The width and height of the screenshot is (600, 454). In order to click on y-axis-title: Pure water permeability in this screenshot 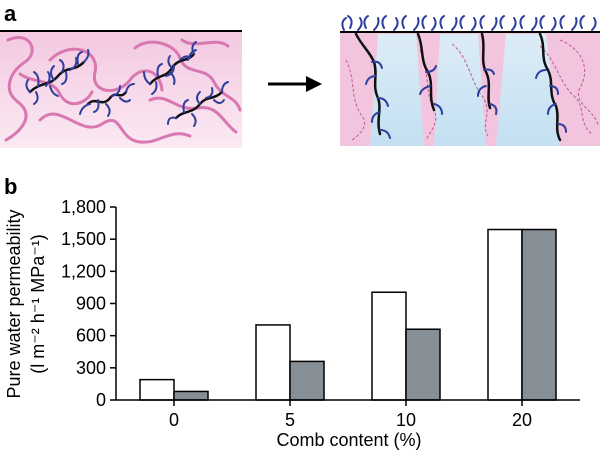, I will do `click(14, 303)`.